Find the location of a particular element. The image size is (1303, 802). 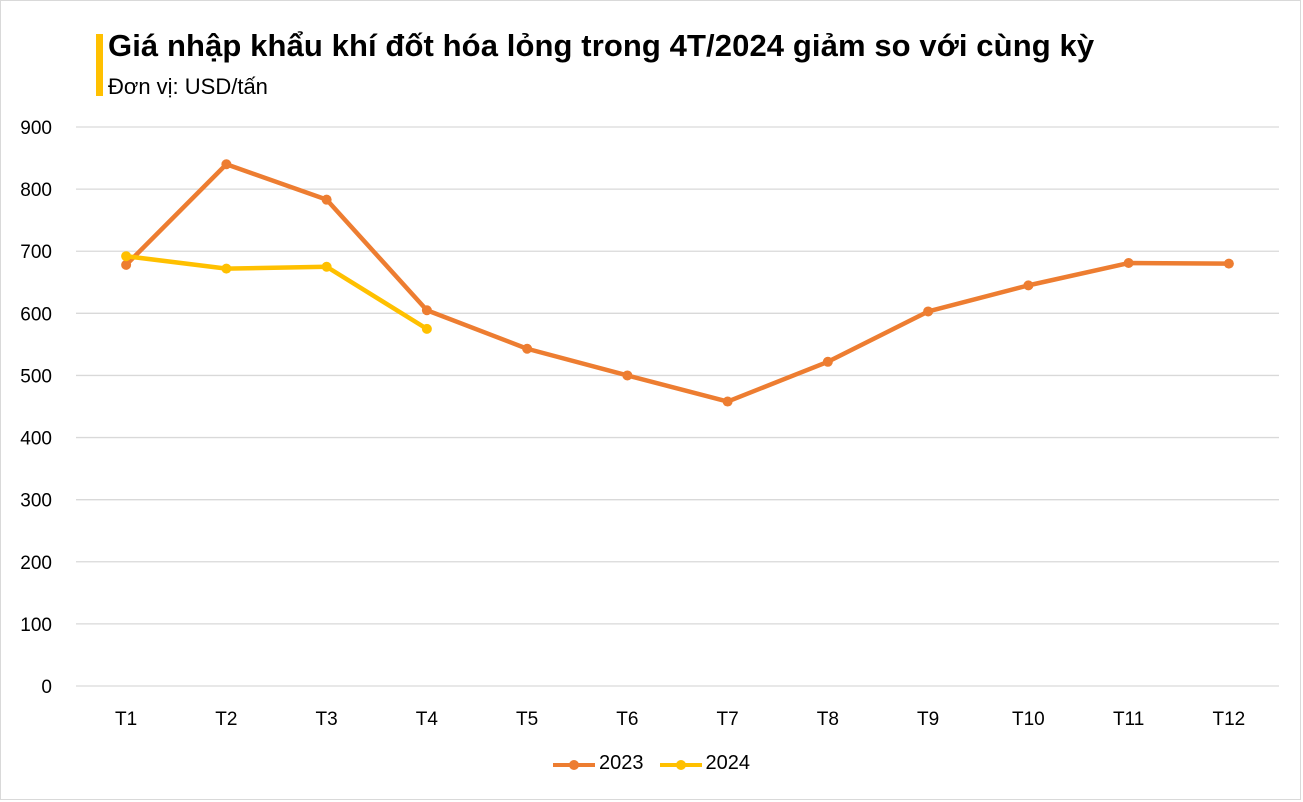

y-tick-label: 600 is located at coordinates (36, 314).